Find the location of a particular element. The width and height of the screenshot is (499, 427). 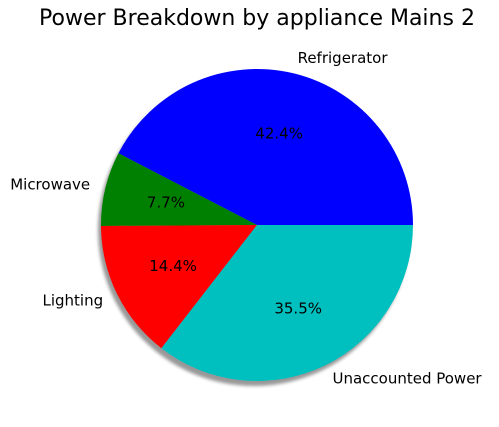

slice-percent-unaccounted-power: 35.5% is located at coordinates (298, 309).